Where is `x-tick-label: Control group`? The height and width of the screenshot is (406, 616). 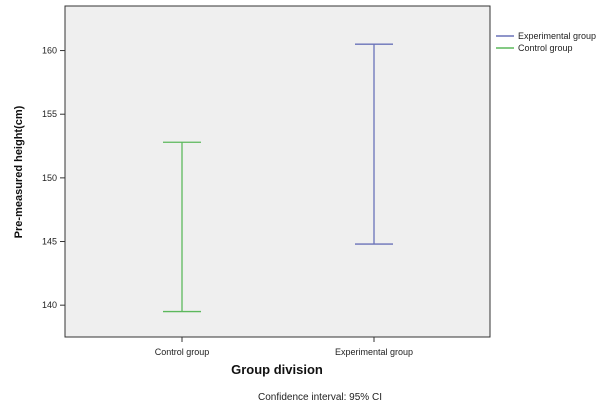 x-tick-label: Control group is located at coordinates (182, 352).